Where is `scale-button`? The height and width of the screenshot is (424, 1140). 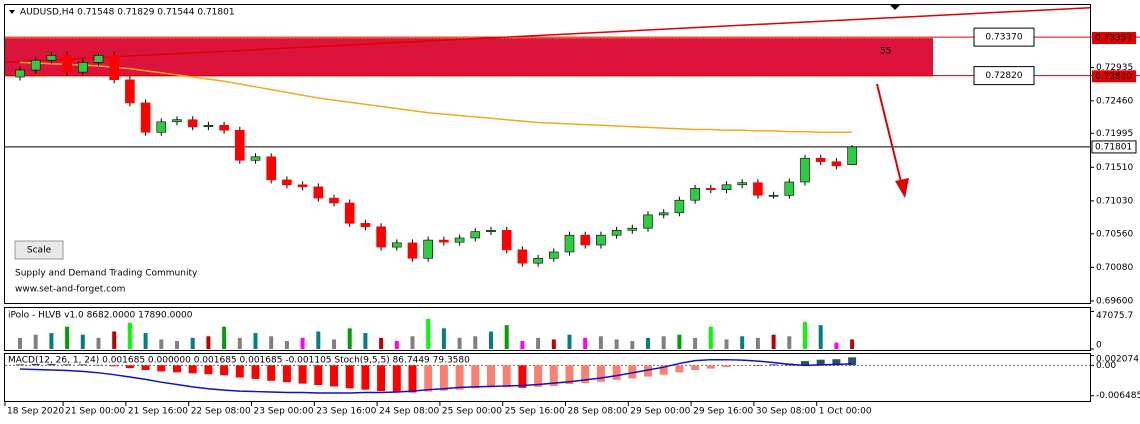 scale-button is located at coordinates (39, 250).